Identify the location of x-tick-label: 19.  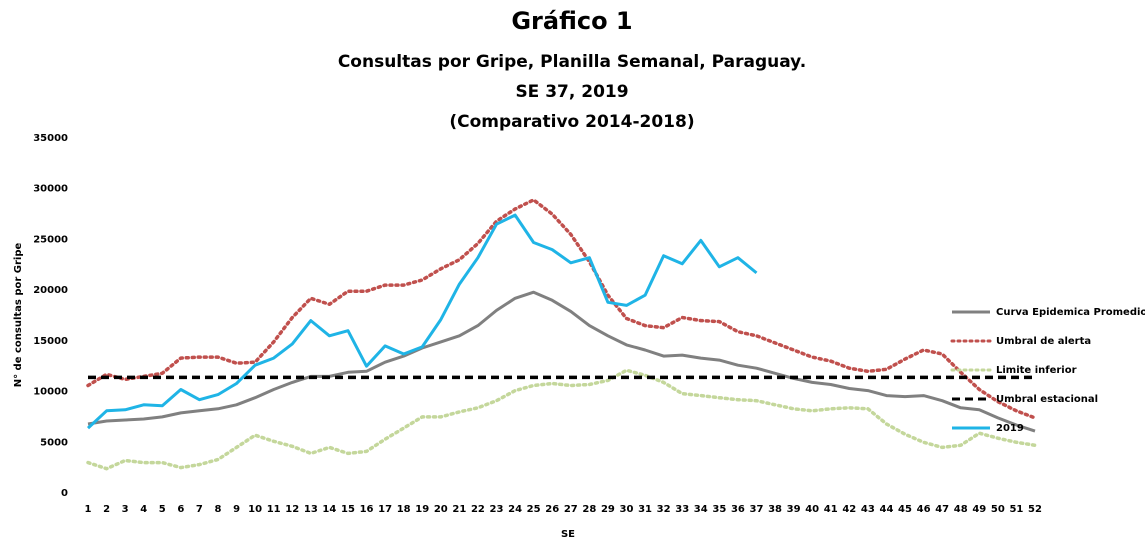
(422, 509).